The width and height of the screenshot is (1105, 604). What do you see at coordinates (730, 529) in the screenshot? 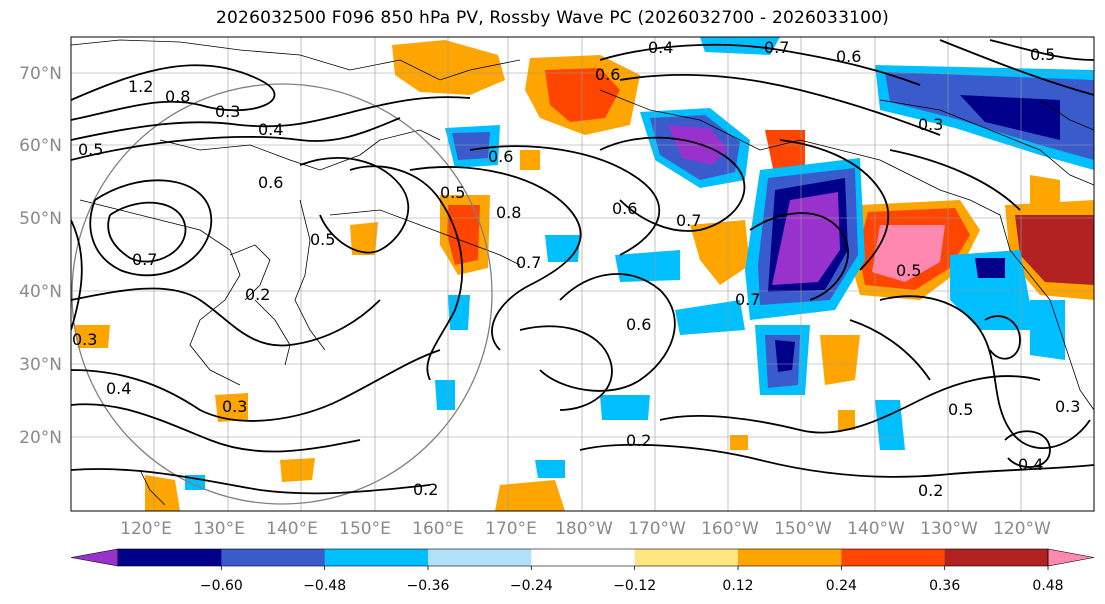
I see `lon-label: 160°W` at bounding box center [730, 529].